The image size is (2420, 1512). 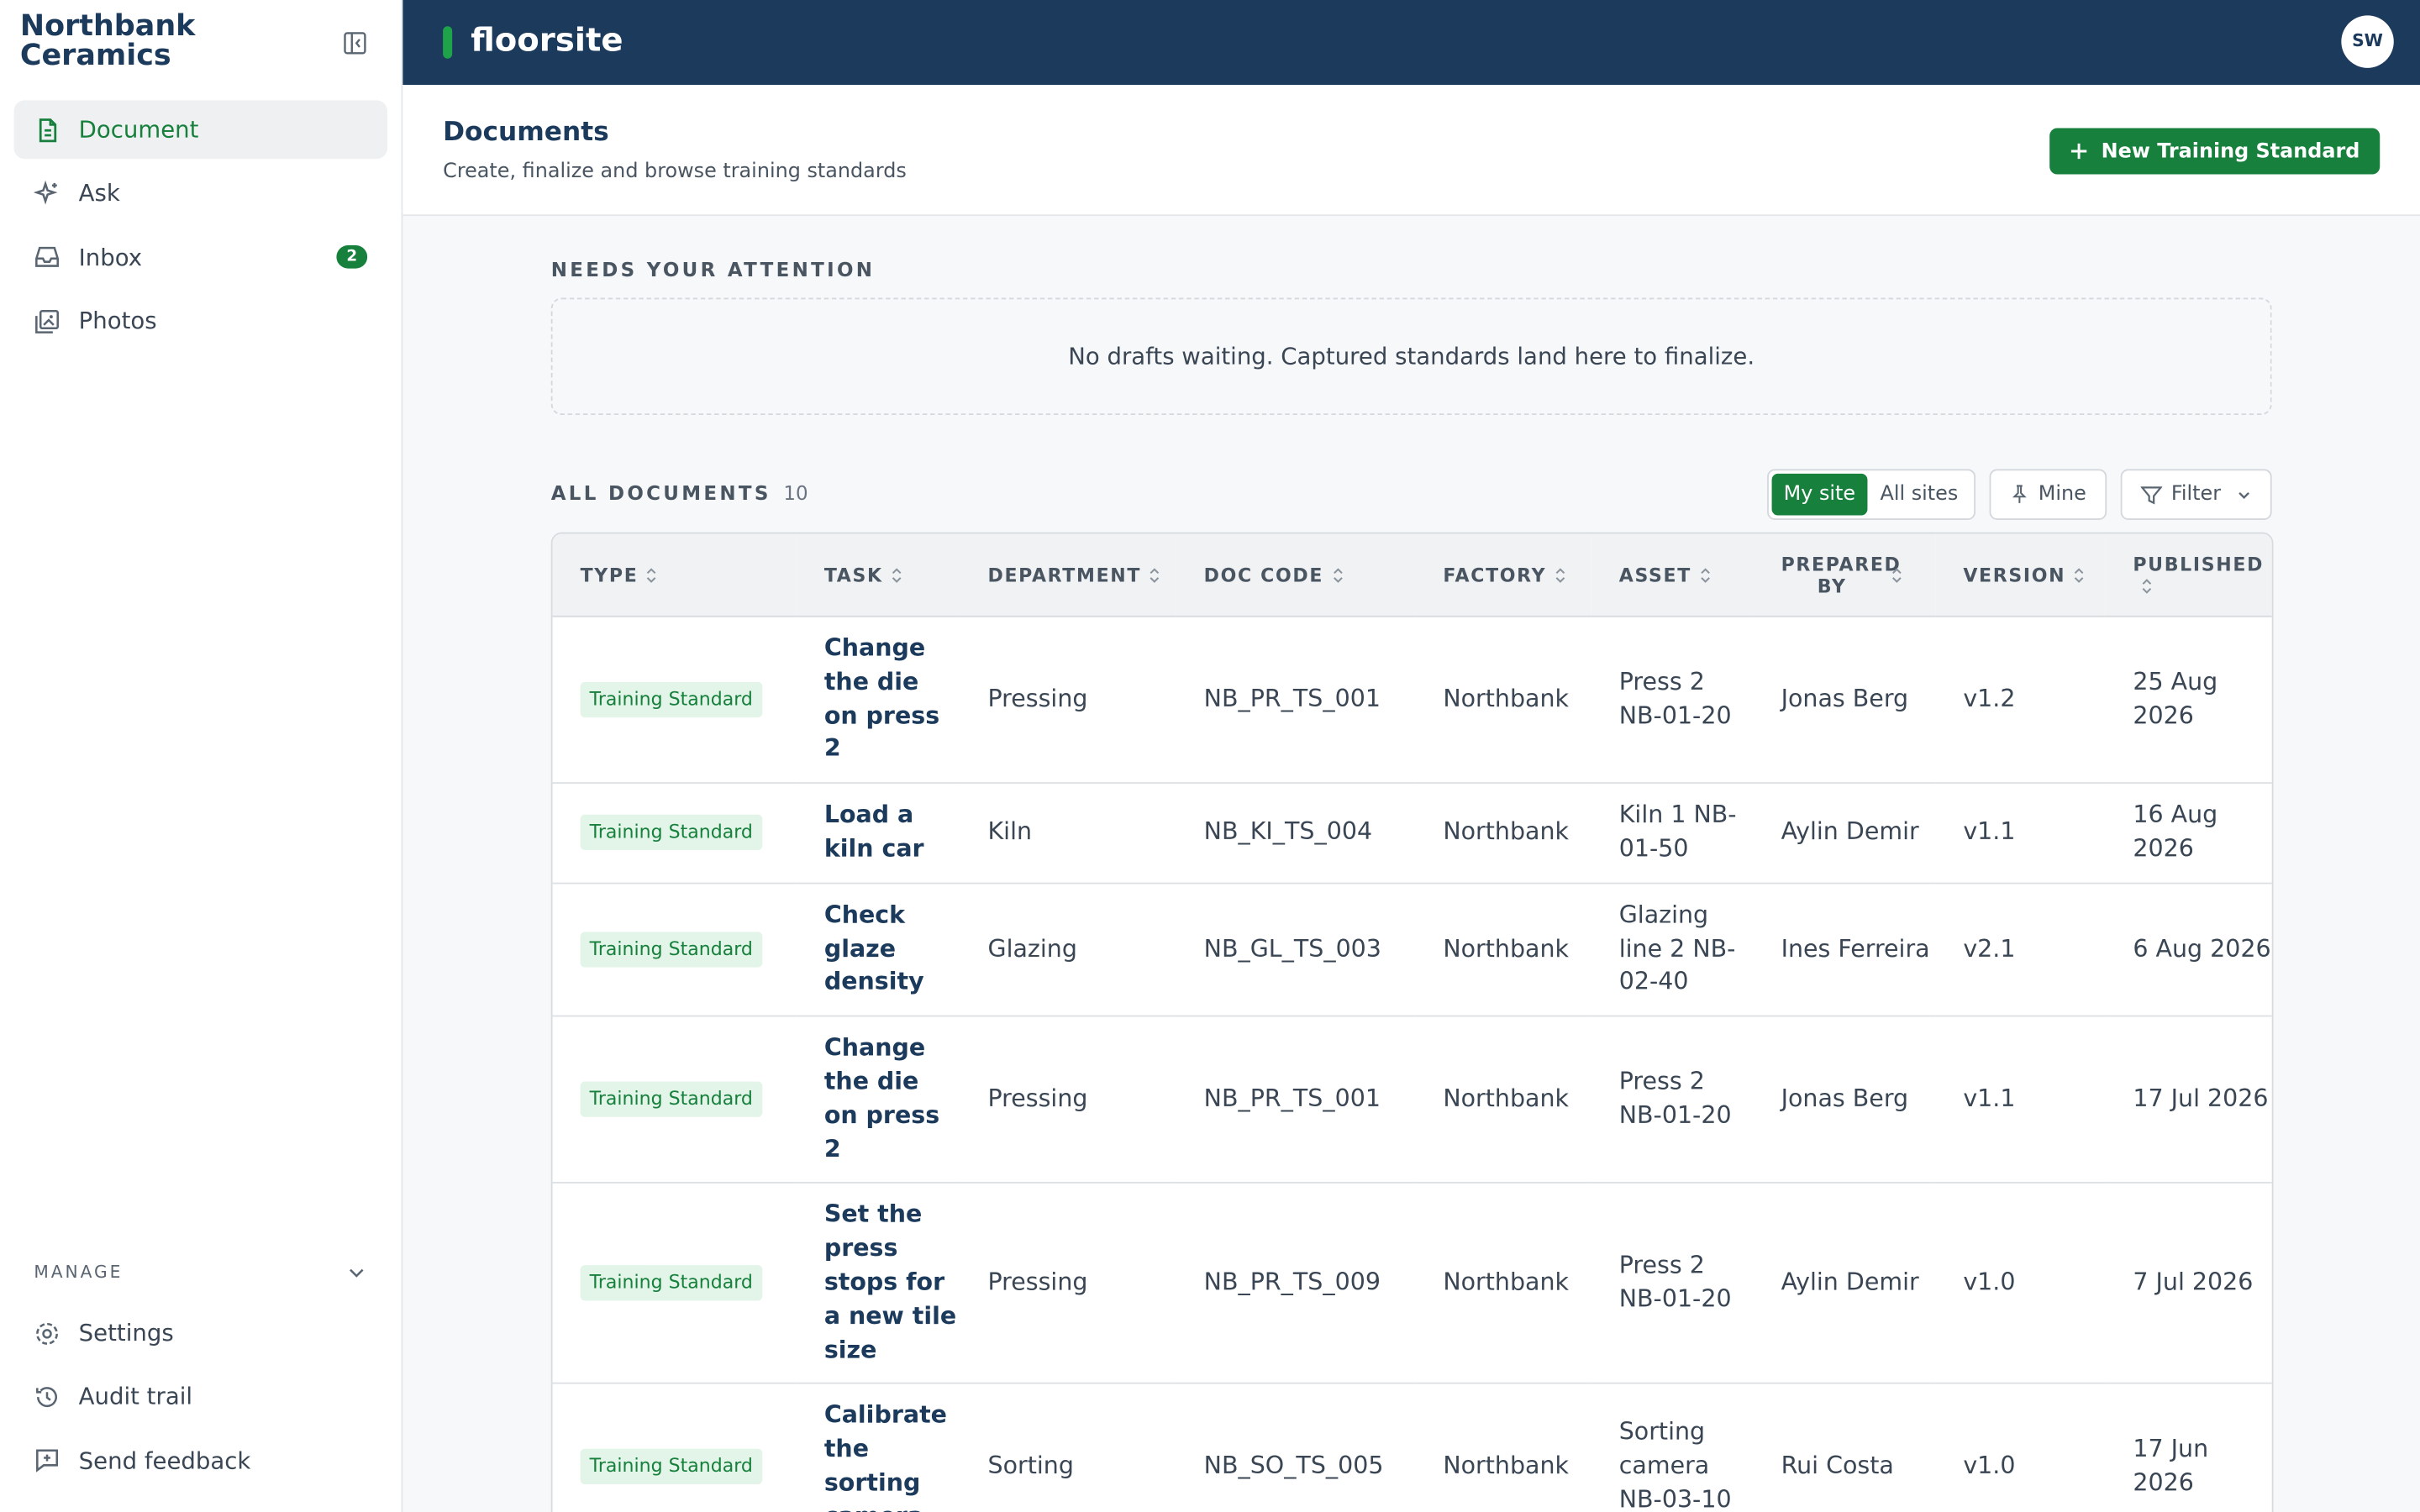 I want to click on cell: NB_SO_TS_005, so click(x=1296, y=1447).